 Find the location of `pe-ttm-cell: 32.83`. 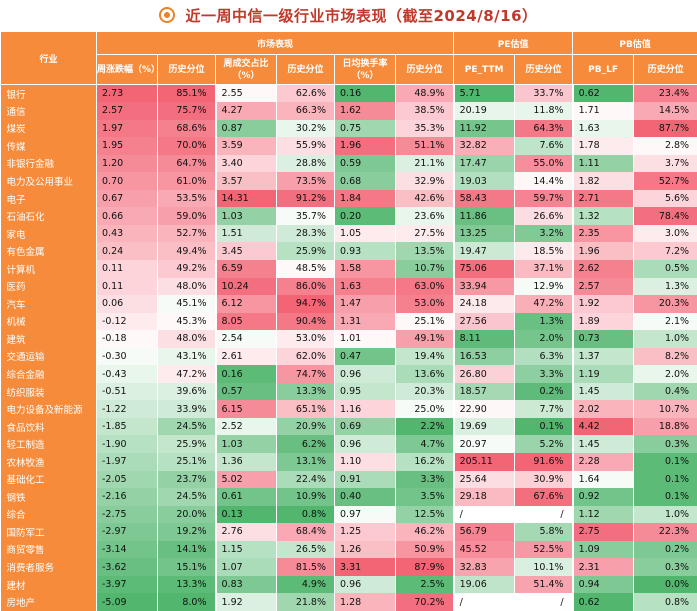

pe-ttm-cell: 32.83 is located at coordinates (484, 567).